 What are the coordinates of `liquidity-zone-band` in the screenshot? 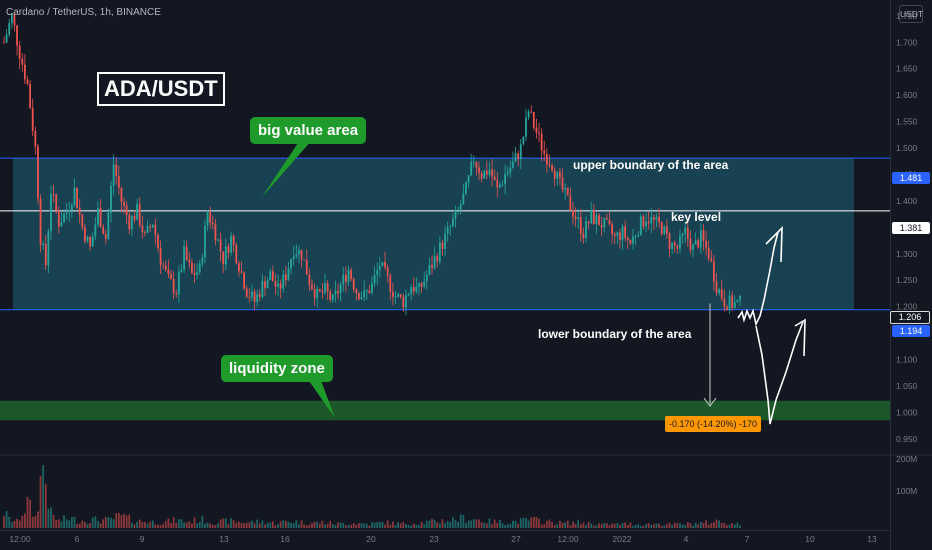 It's located at (445, 410).